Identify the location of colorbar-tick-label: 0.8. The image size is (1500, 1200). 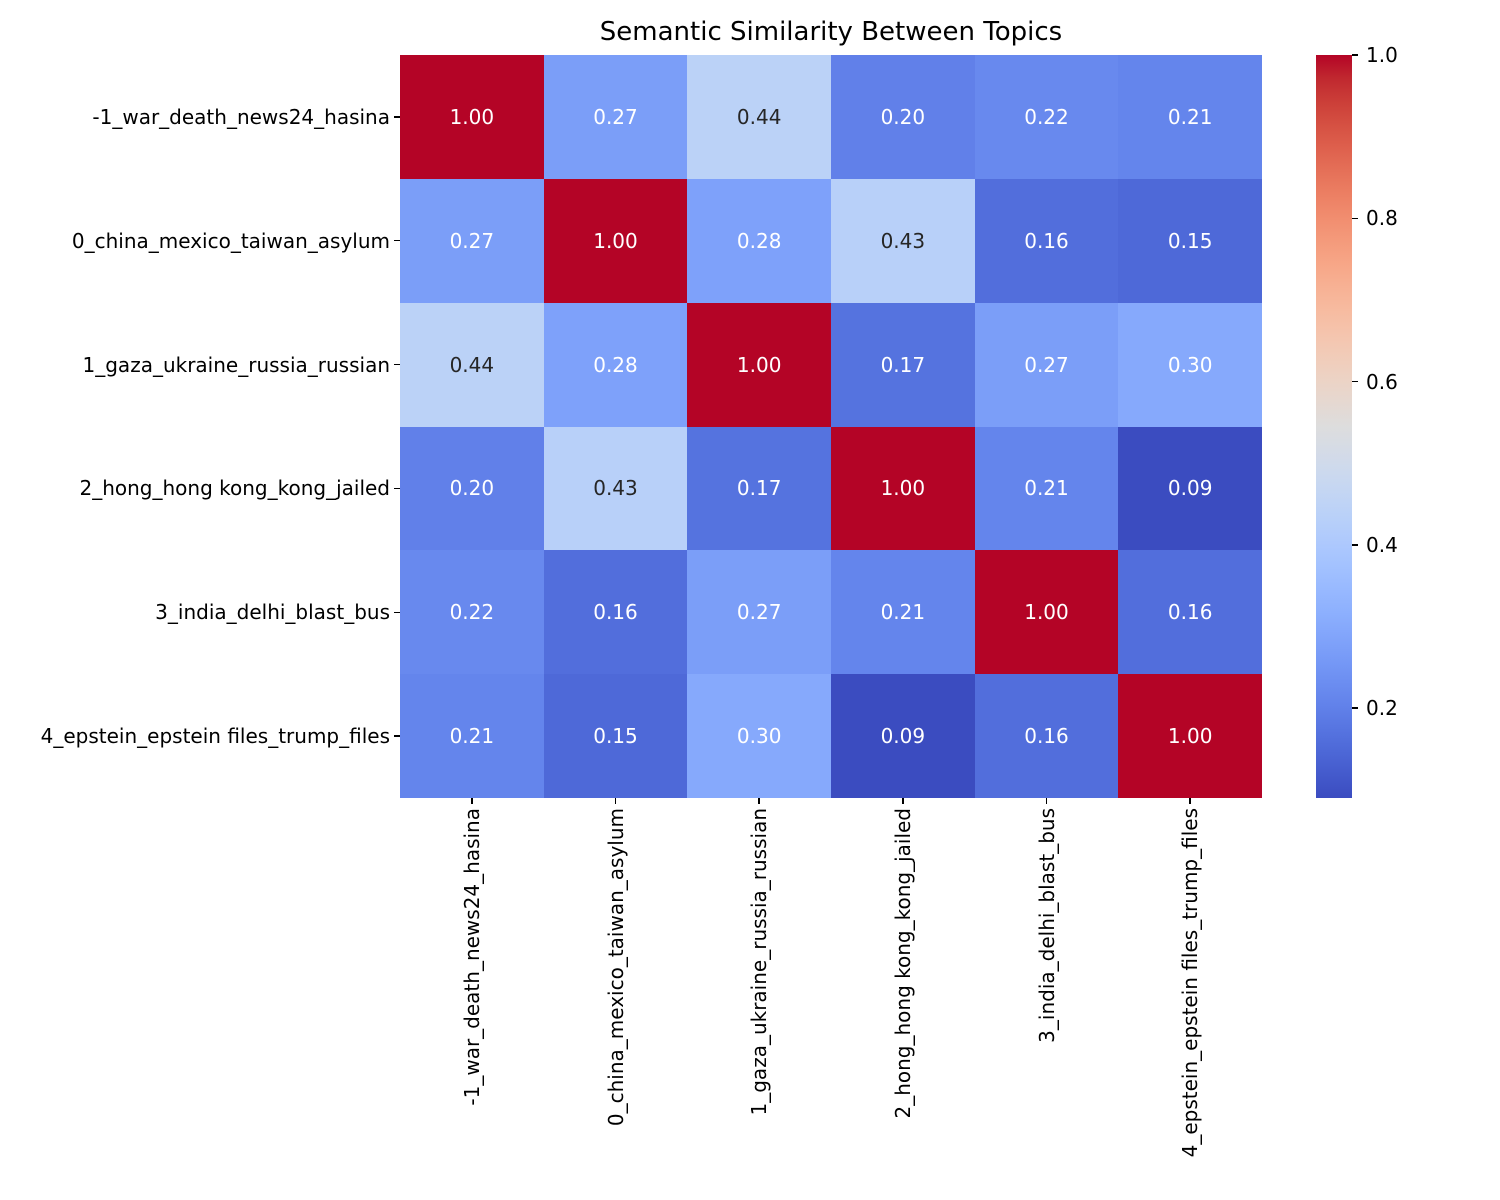
(1382, 218).